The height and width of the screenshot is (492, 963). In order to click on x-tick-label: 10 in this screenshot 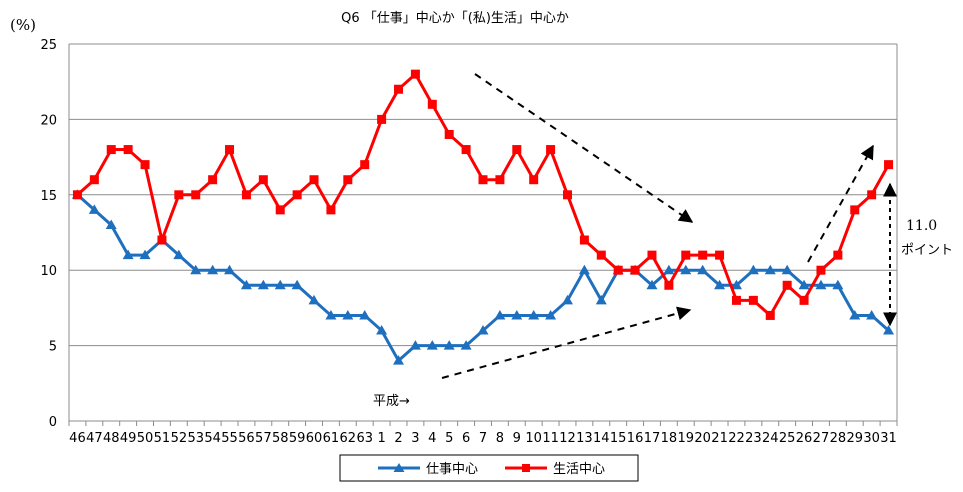, I will do `click(533, 438)`.